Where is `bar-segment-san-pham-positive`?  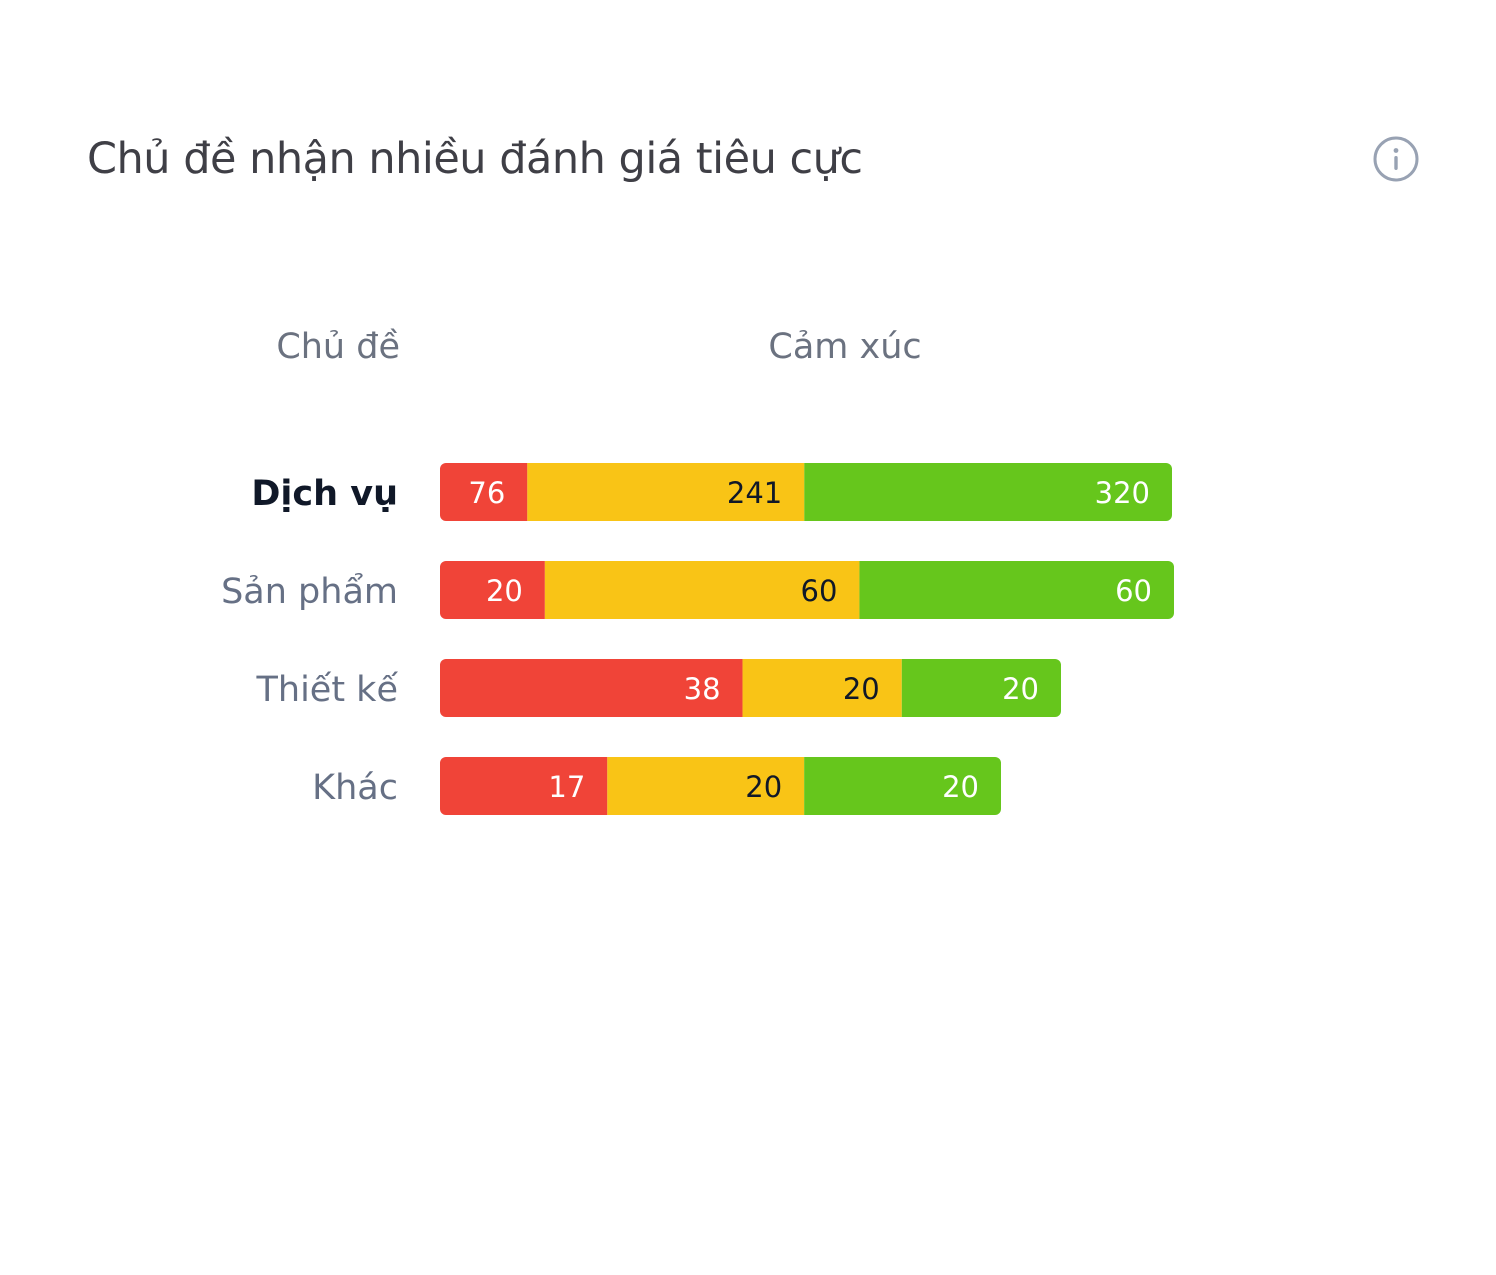
bar-segment-san-pham-positive is located at coordinates (1016, 590).